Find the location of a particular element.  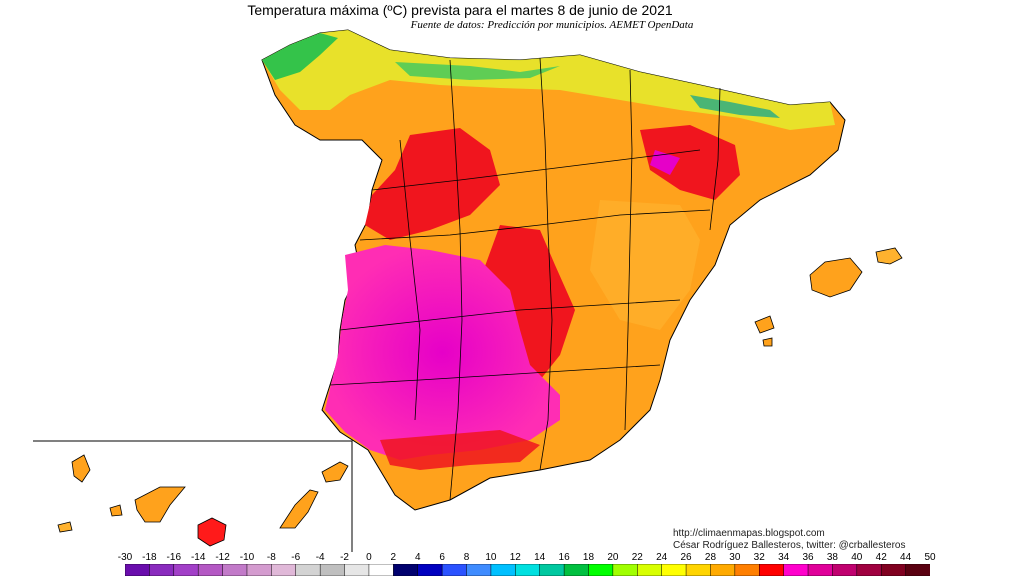

legend-tick-label: 2 is located at coordinates (393, 557).